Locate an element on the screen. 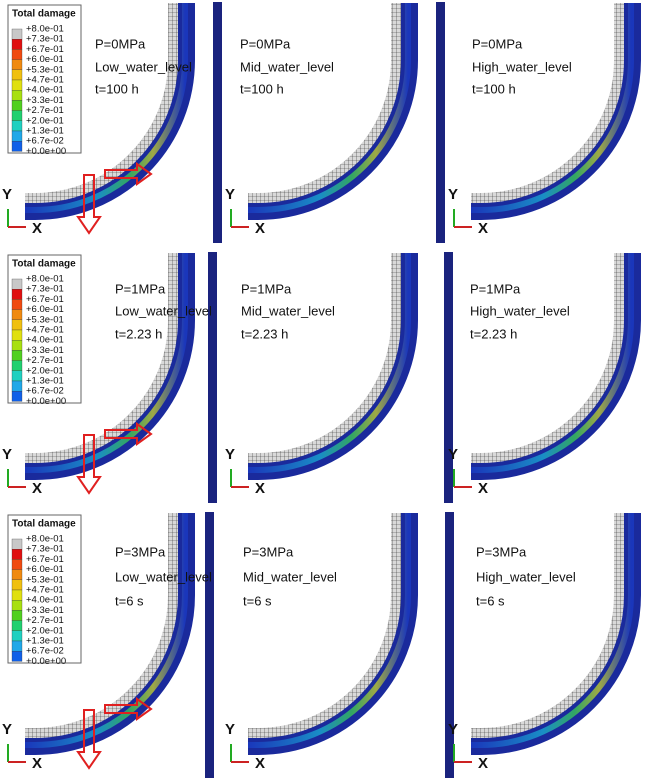  panel-label: Mid_water_level is located at coordinates (287, 66).